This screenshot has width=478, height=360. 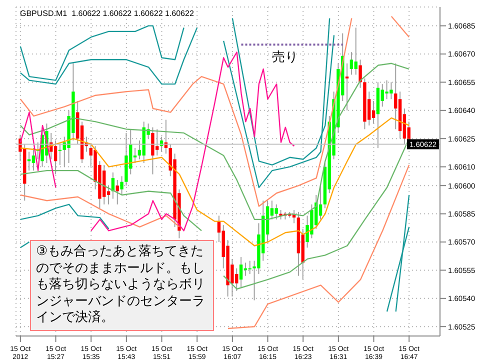 What do you see at coordinates (122, 285) in the screenshot?
I see `annotation: ③もみ合ったあと落ちてきたのでそのままホールド。もしも落ち切らないようならボリンジャーバンドのセンターラインで決済。` at bounding box center [122, 285].